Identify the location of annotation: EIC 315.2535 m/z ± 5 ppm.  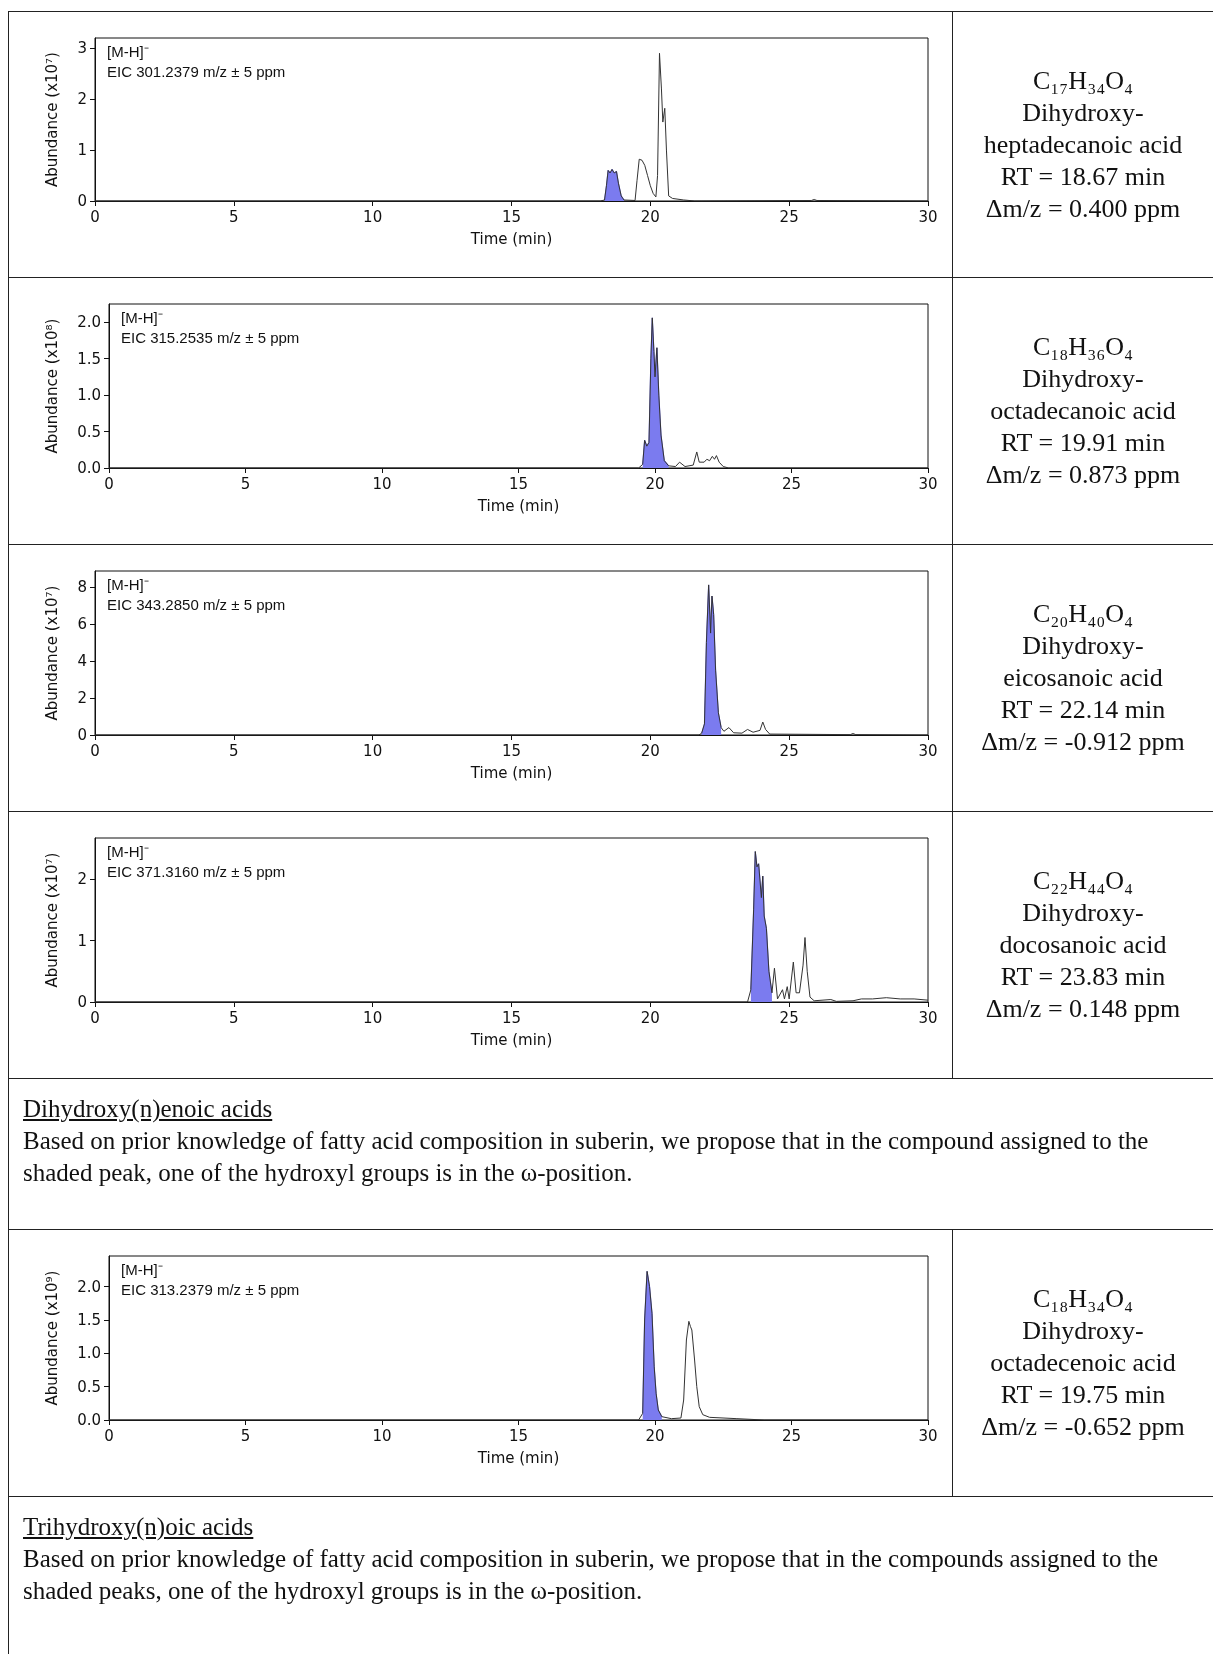
(210, 337).